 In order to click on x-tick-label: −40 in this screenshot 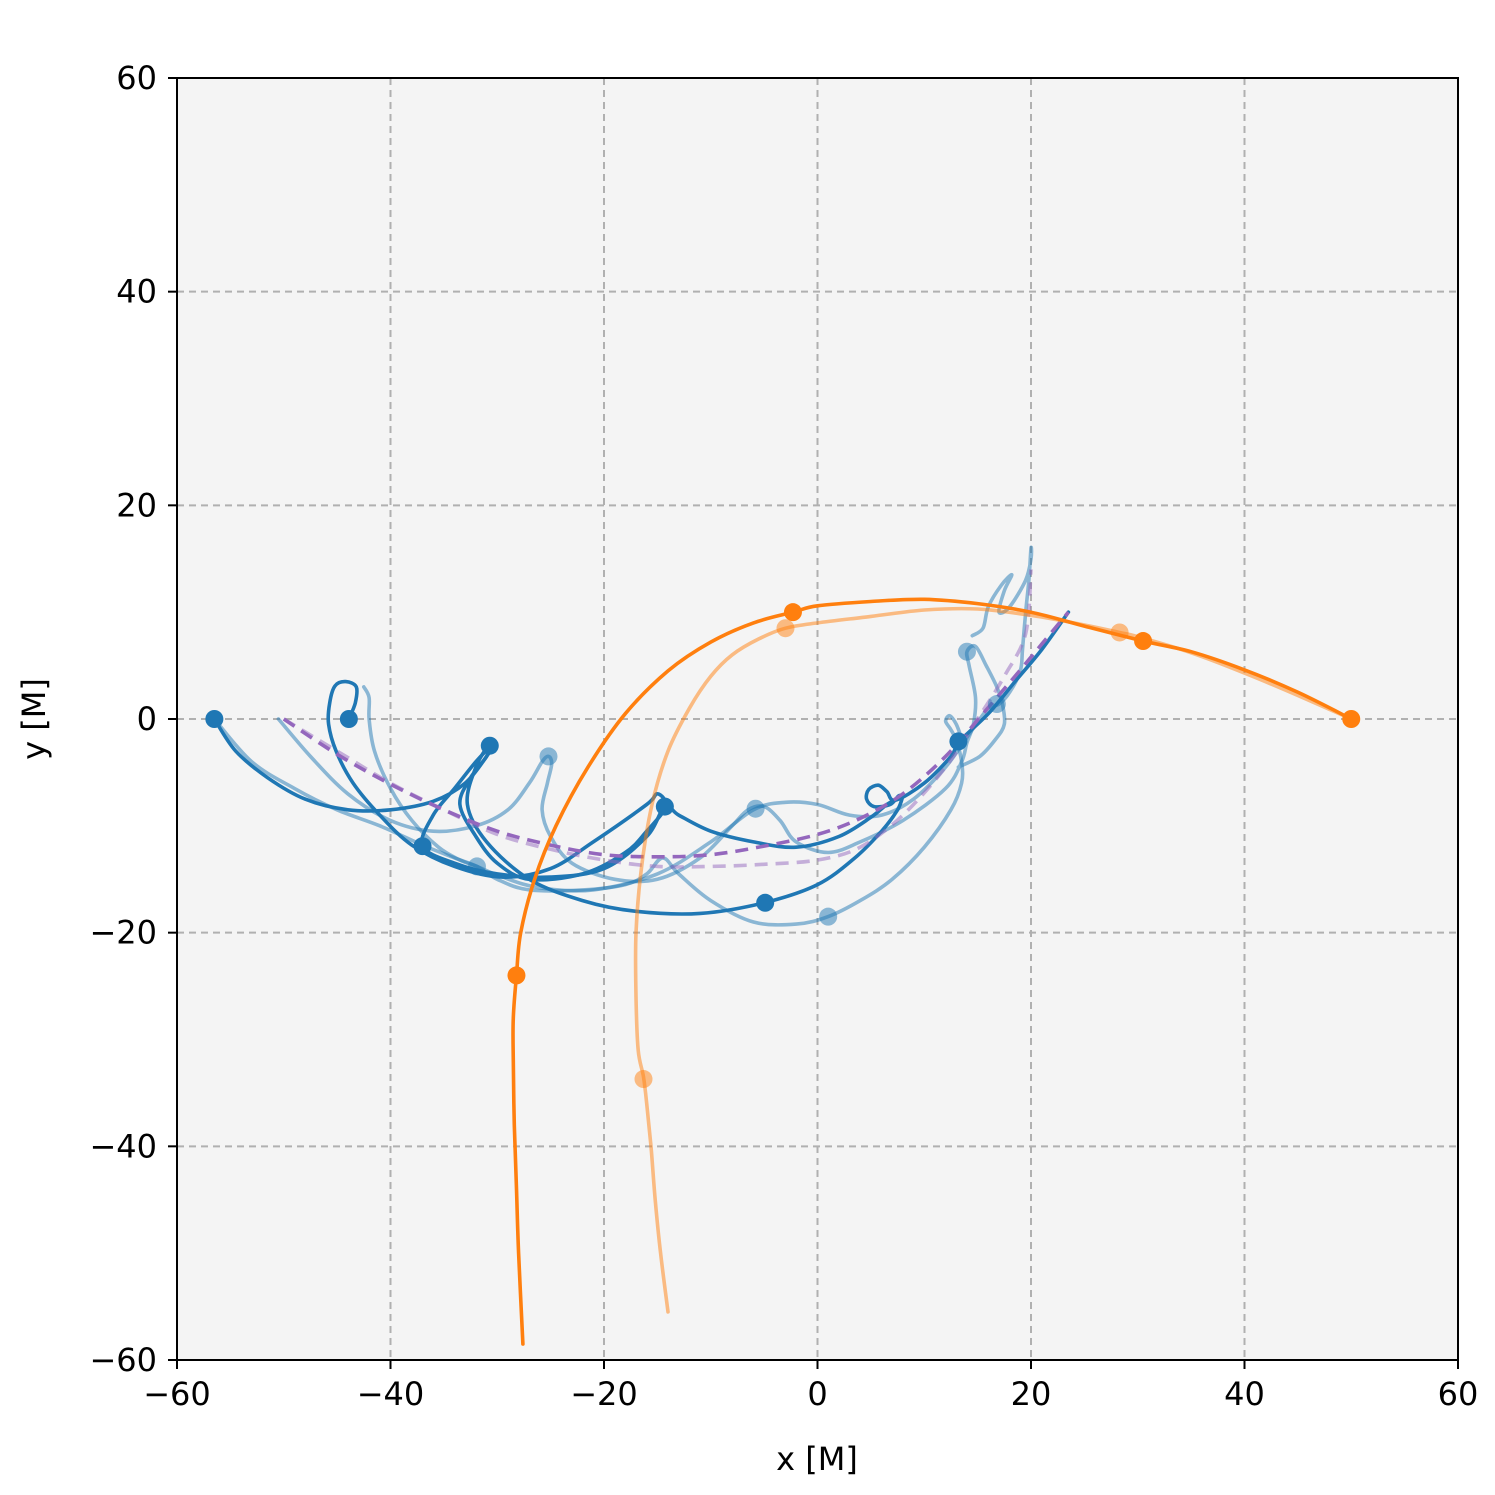, I will do `click(391, 1394)`.